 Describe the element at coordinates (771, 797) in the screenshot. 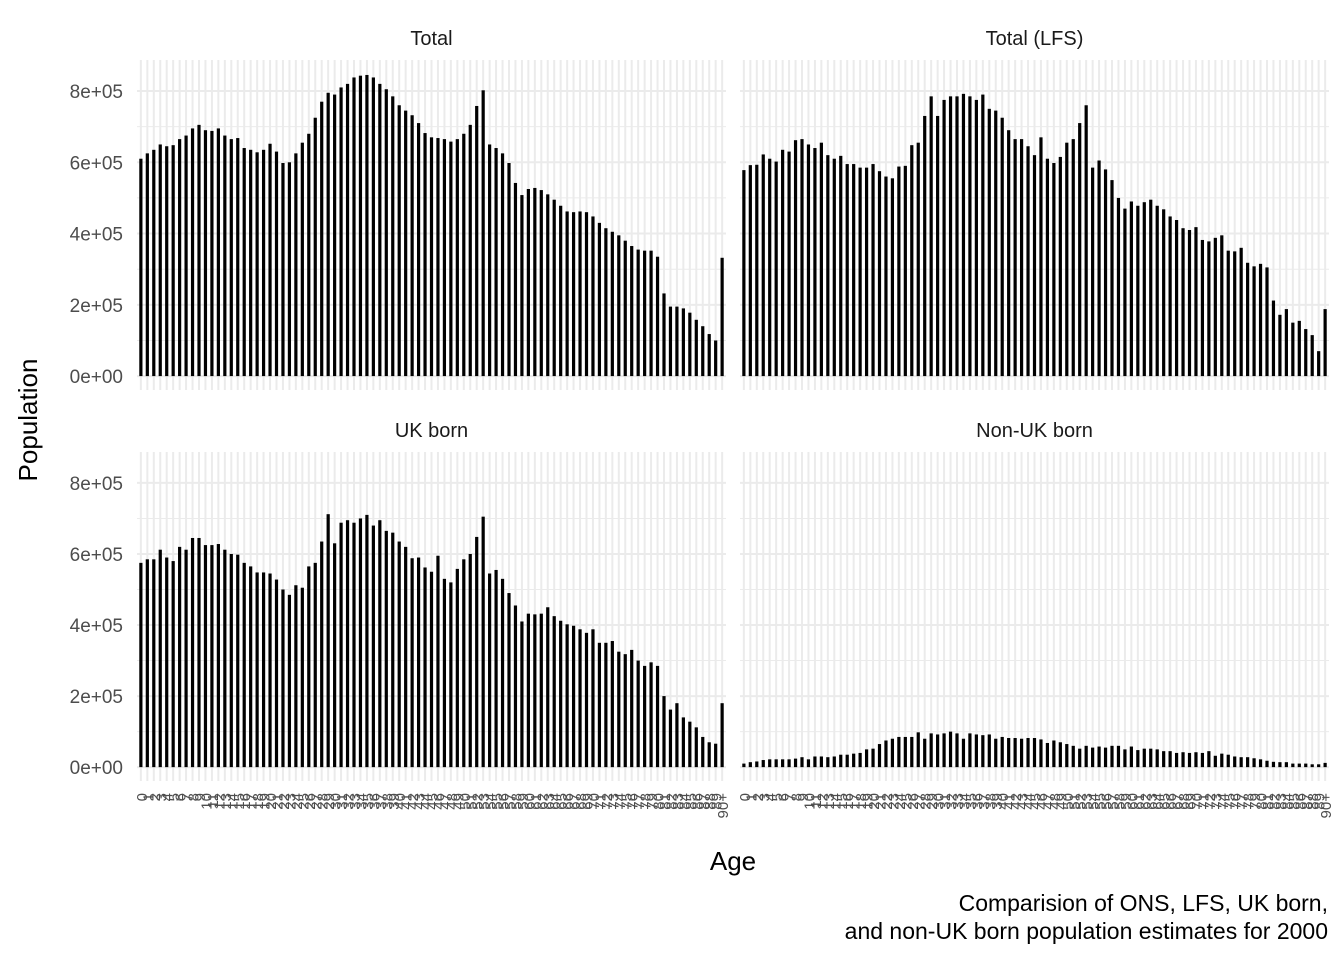

I see `x-tick-label: 4` at that location.